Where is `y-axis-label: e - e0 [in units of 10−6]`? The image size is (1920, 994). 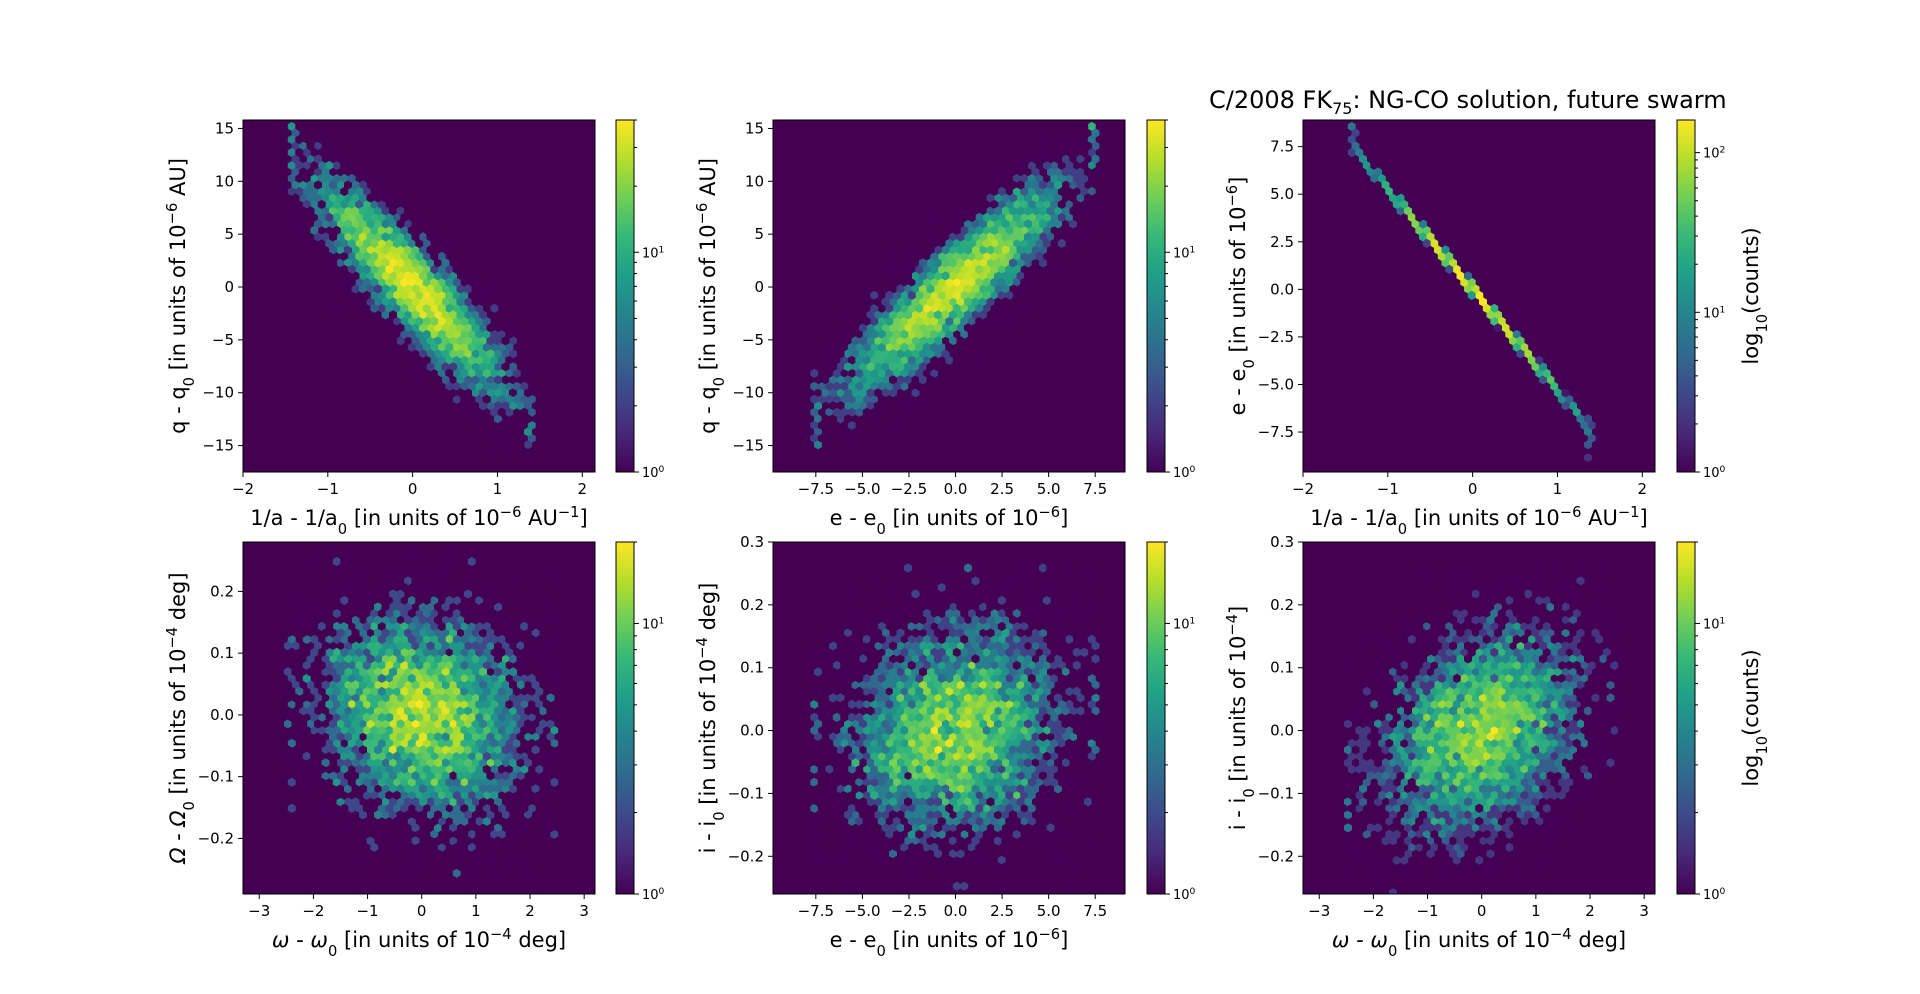 y-axis-label: e - e0 [in units of 10−6] is located at coordinates (1241, 296).